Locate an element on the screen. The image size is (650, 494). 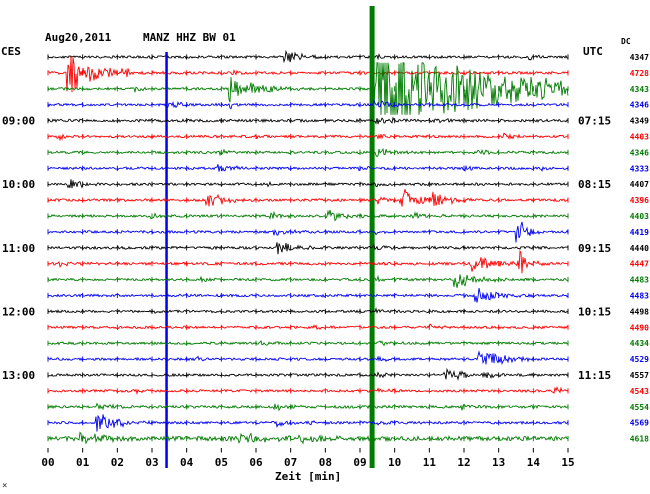
dc-value: 4728 is located at coordinates (639, 73).